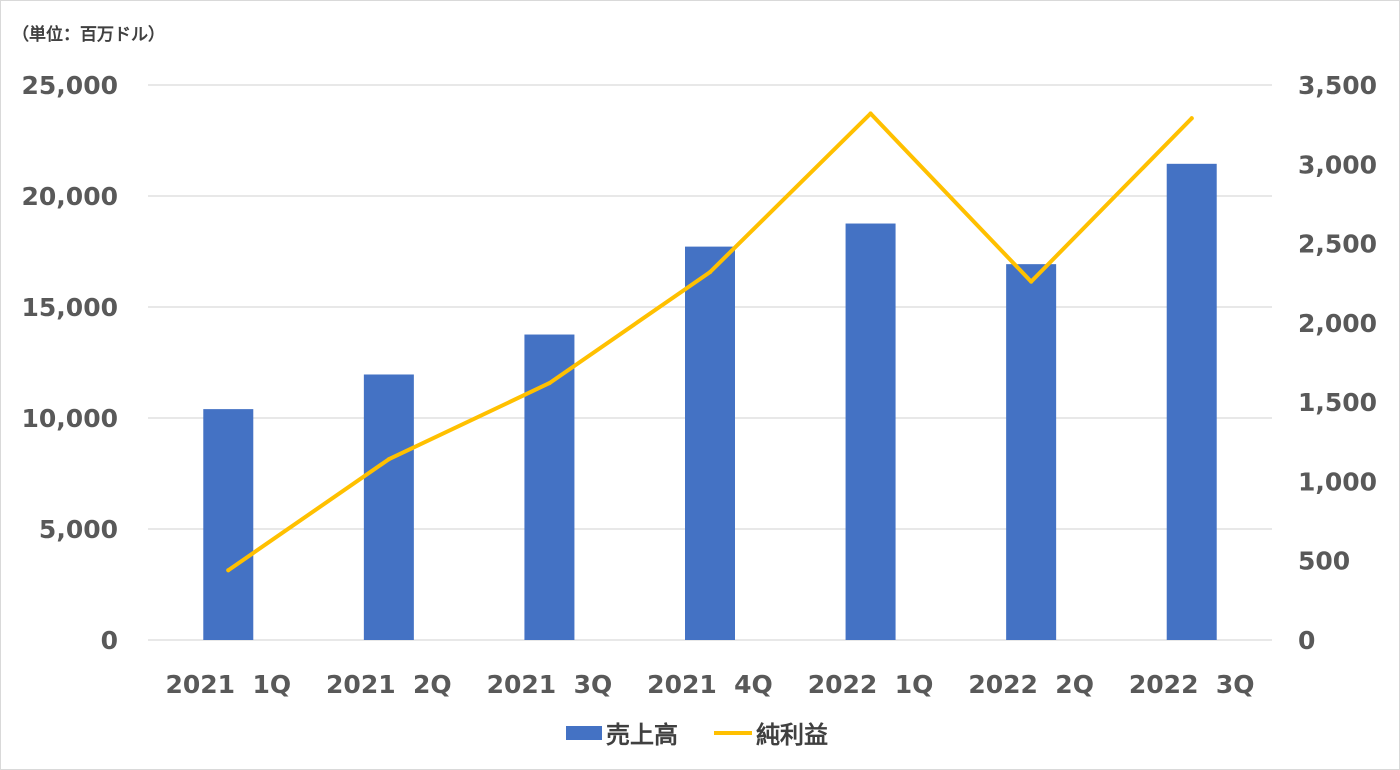 This screenshot has width=1400, height=770. Describe the element at coordinates (70, 418) in the screenshot. I see `y-left-tick-2: 10,000` at that location.